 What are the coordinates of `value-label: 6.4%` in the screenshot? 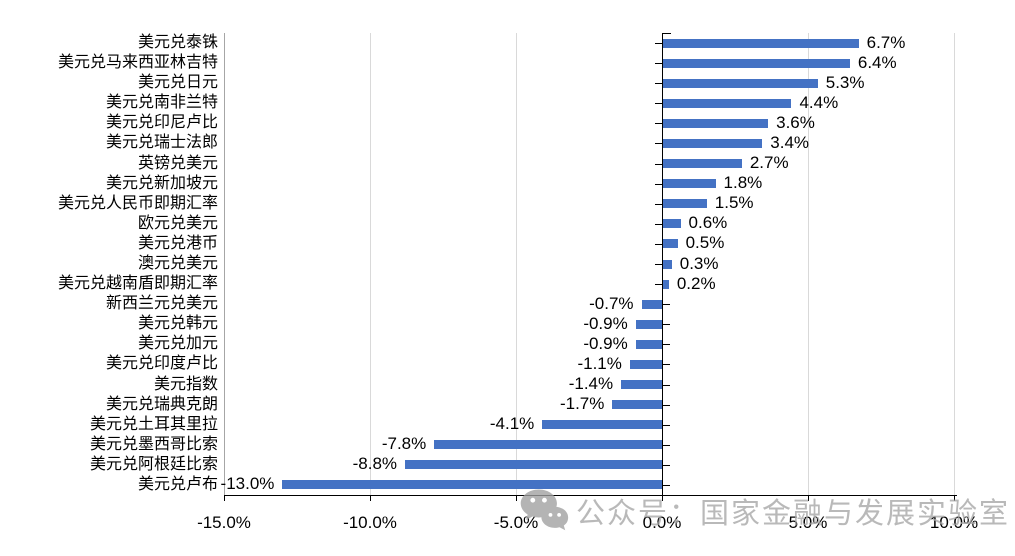 It's located at (877, 62).